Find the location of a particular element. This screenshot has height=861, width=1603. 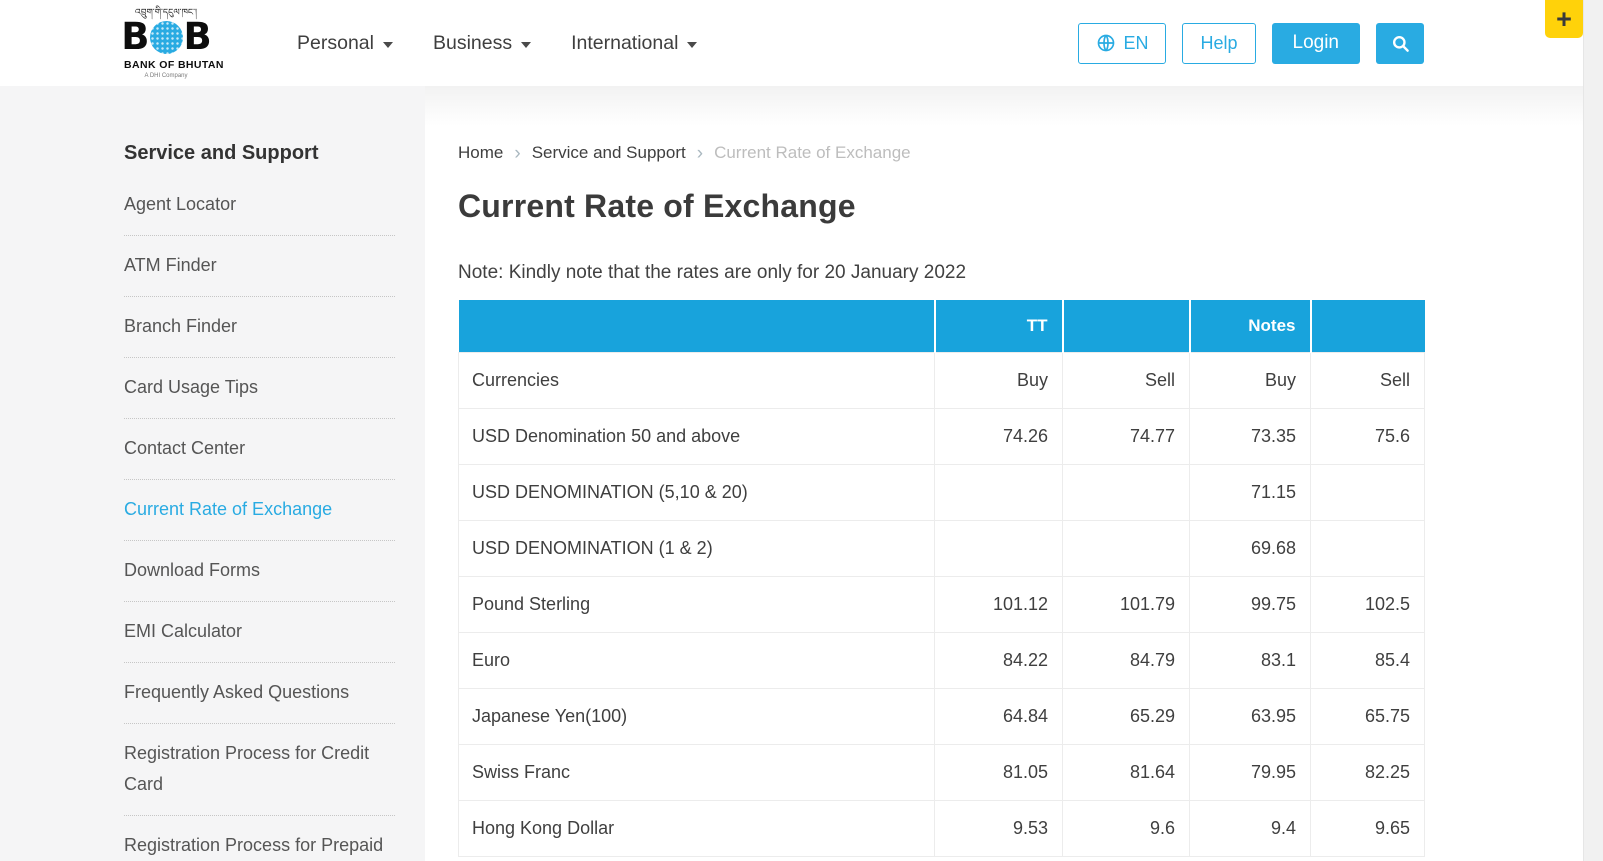

table-row: Hong Kong Dollar 9.53 9.6 9.4 9.65 is located at coordinates (941, 828).